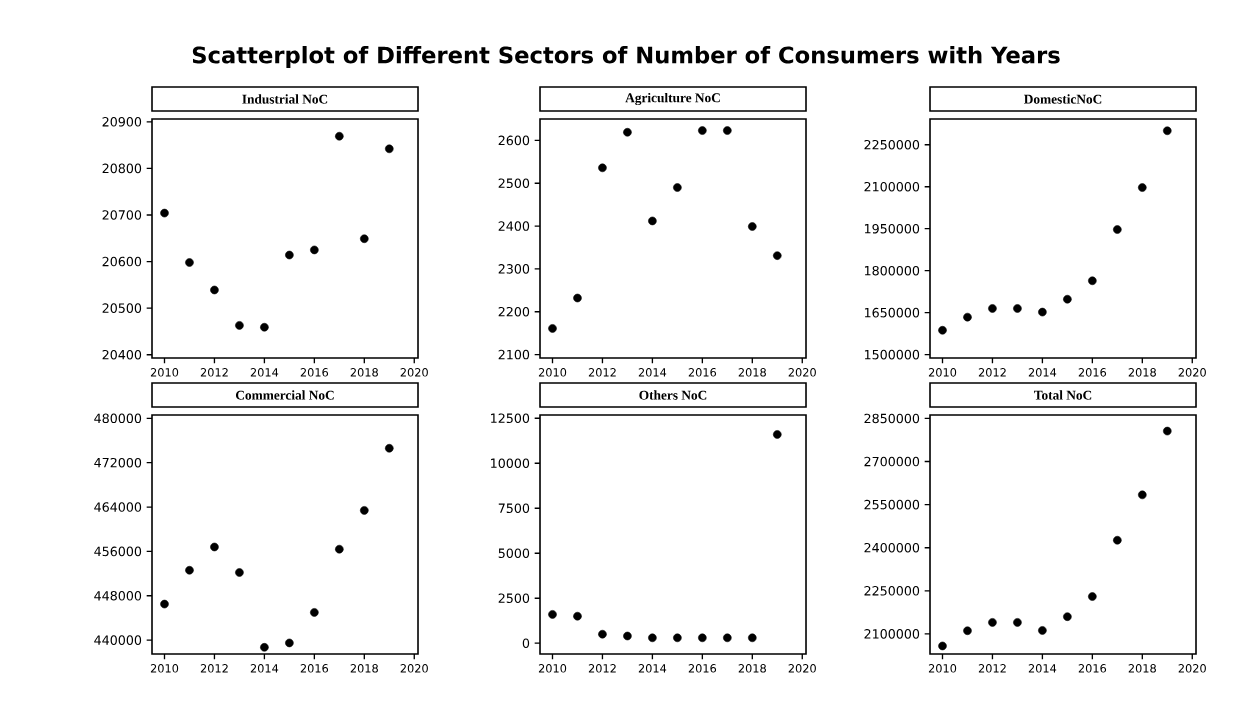 The height and width of the screenshot is (701, 1252). Describe the element at coordinates (514, 508) in the screenshot. I see `y-tick-label: 7500` at that location.